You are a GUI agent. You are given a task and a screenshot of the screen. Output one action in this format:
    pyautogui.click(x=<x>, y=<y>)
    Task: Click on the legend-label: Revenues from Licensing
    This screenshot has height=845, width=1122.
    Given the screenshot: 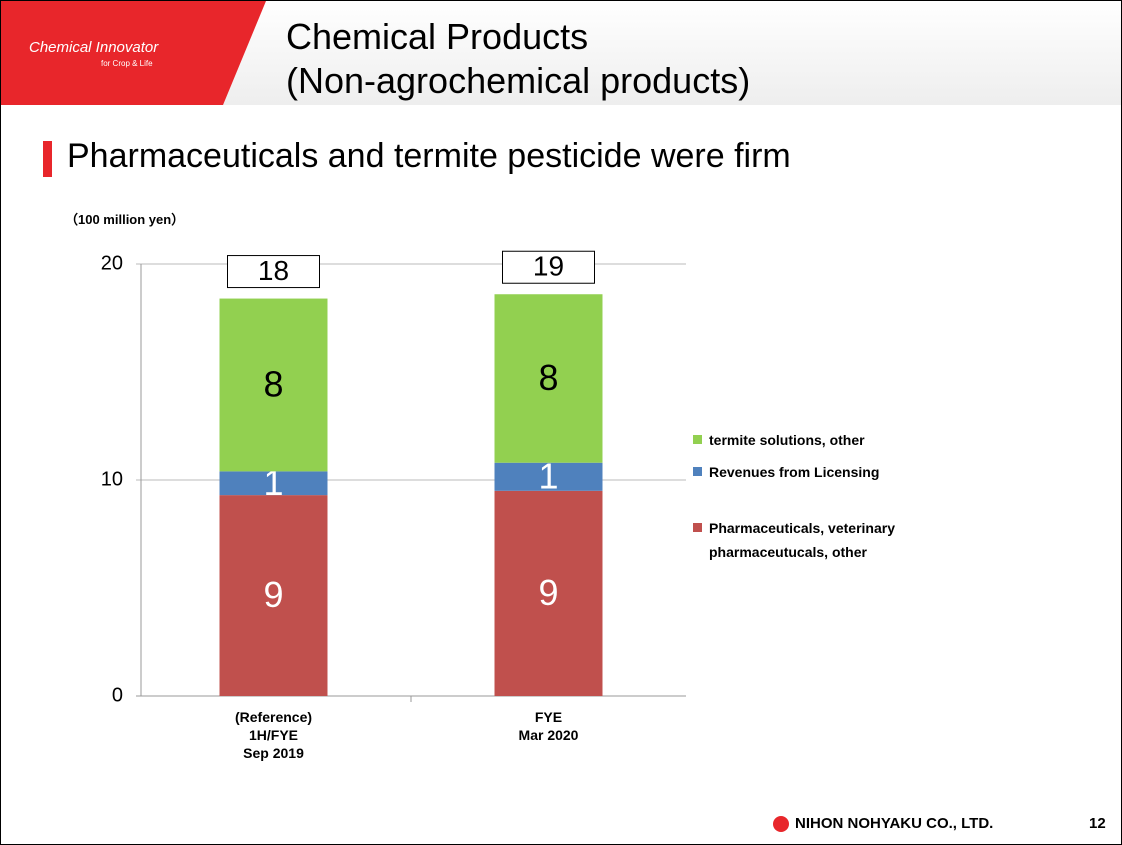 What is the action you would take?
    pyautogui.click(x=794, y=472)
    